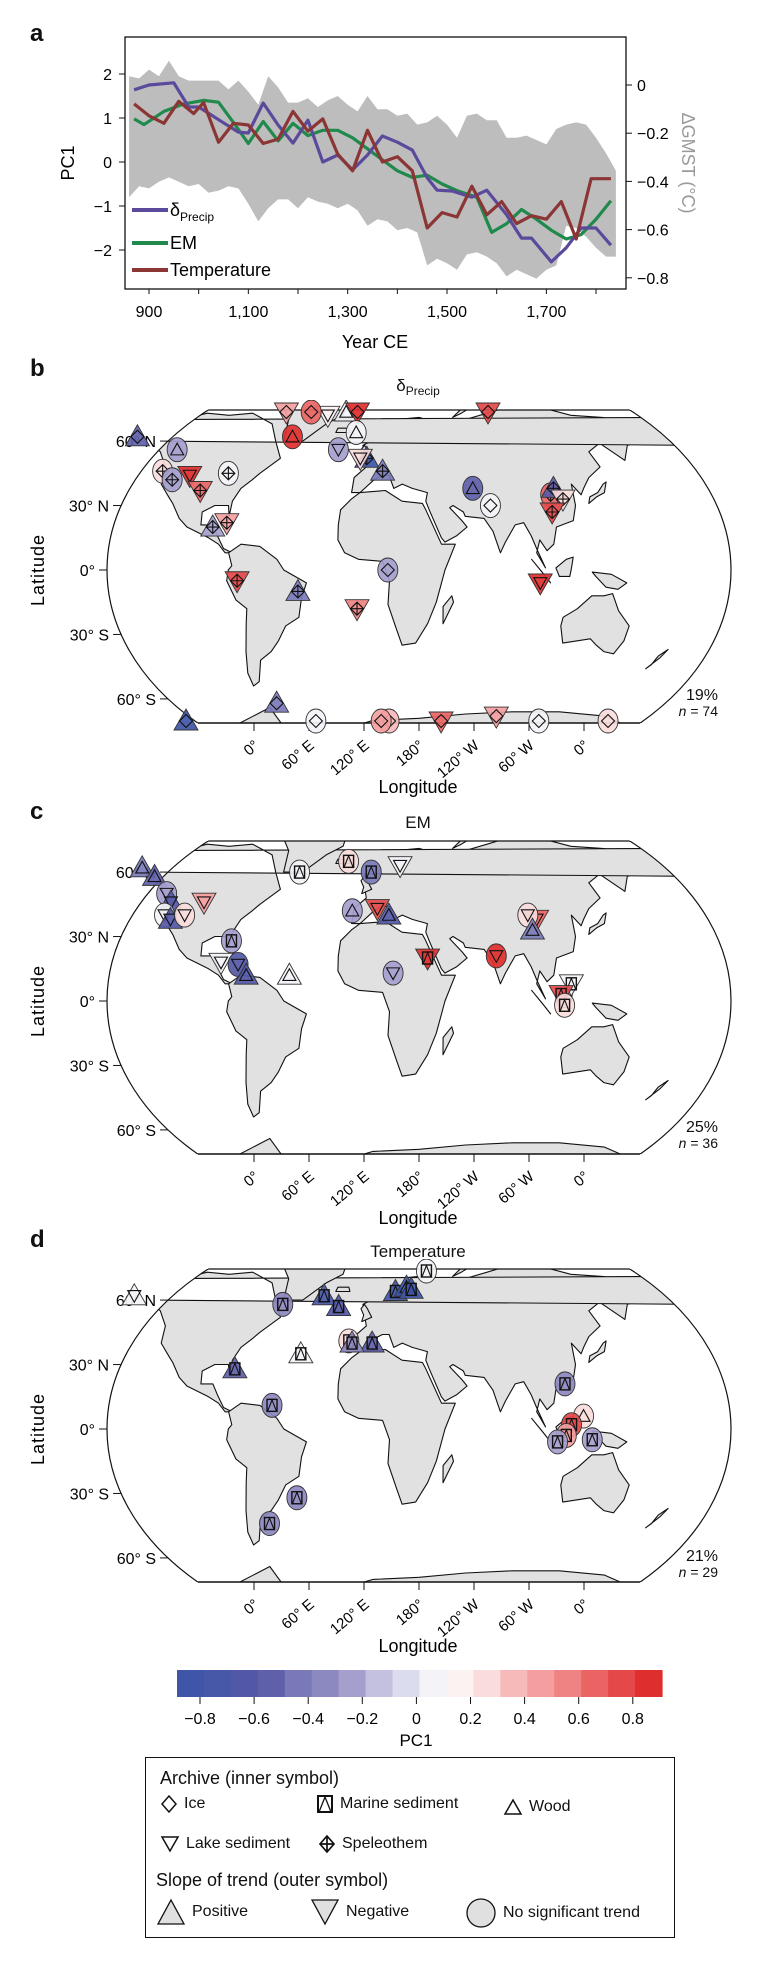  I want to click on wood-triangle-icon, so click(513, 1806).